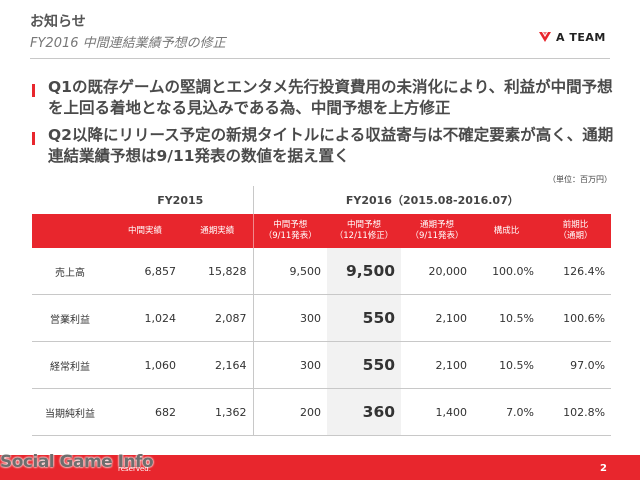 The image size is (640, 480). I want to click on table-cell: 15,828, so click(218, 271).